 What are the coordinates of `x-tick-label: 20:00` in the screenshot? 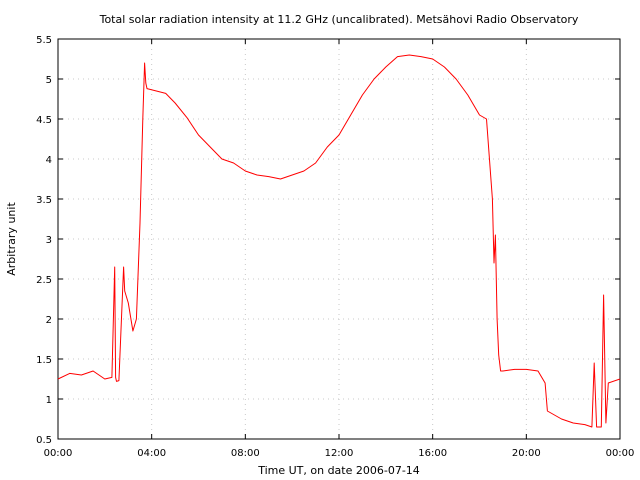 It's located at (526, 453).